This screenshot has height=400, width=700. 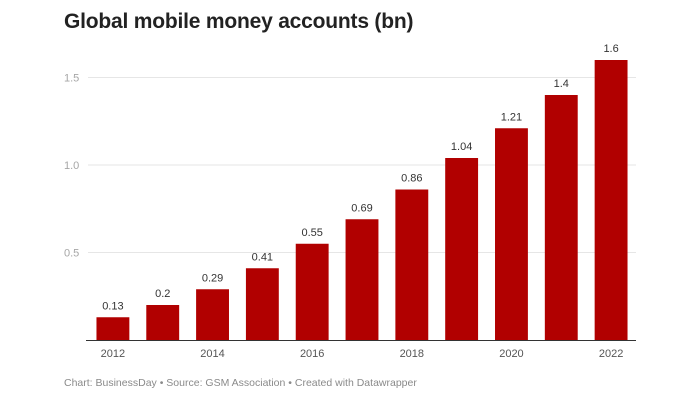 I want to click on bar-2019, so click(x=462, y=249).